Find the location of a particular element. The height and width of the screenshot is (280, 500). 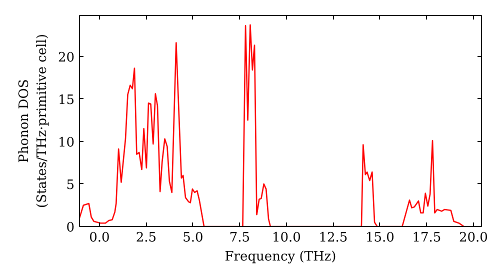

x-tick-label: 10.0 is located at coordinates (286, 238).